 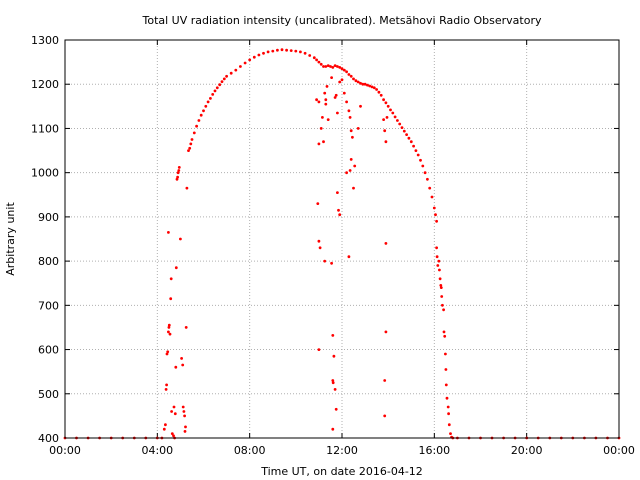 I want to click on x-tick-label: 04:00, so click(x=157, y=450).